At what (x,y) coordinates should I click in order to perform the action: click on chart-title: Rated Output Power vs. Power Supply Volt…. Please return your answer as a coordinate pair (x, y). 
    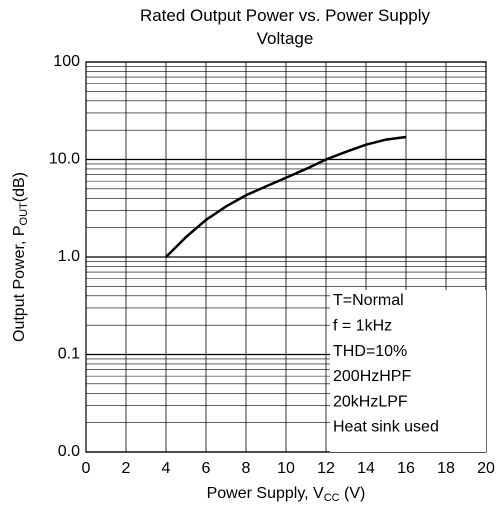
    Looking at the image, I should click on (285, 27).